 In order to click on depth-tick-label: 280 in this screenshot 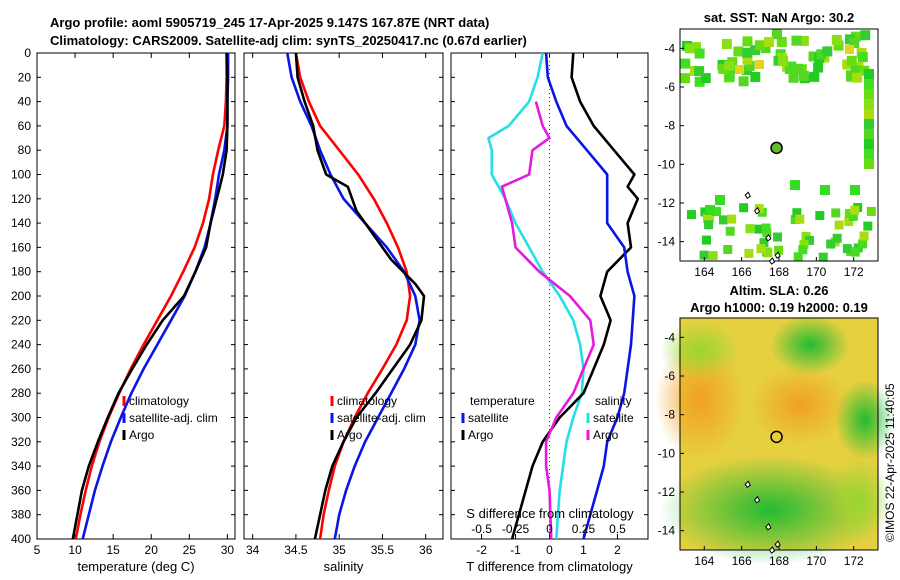, I will do `click(21, 393)`.